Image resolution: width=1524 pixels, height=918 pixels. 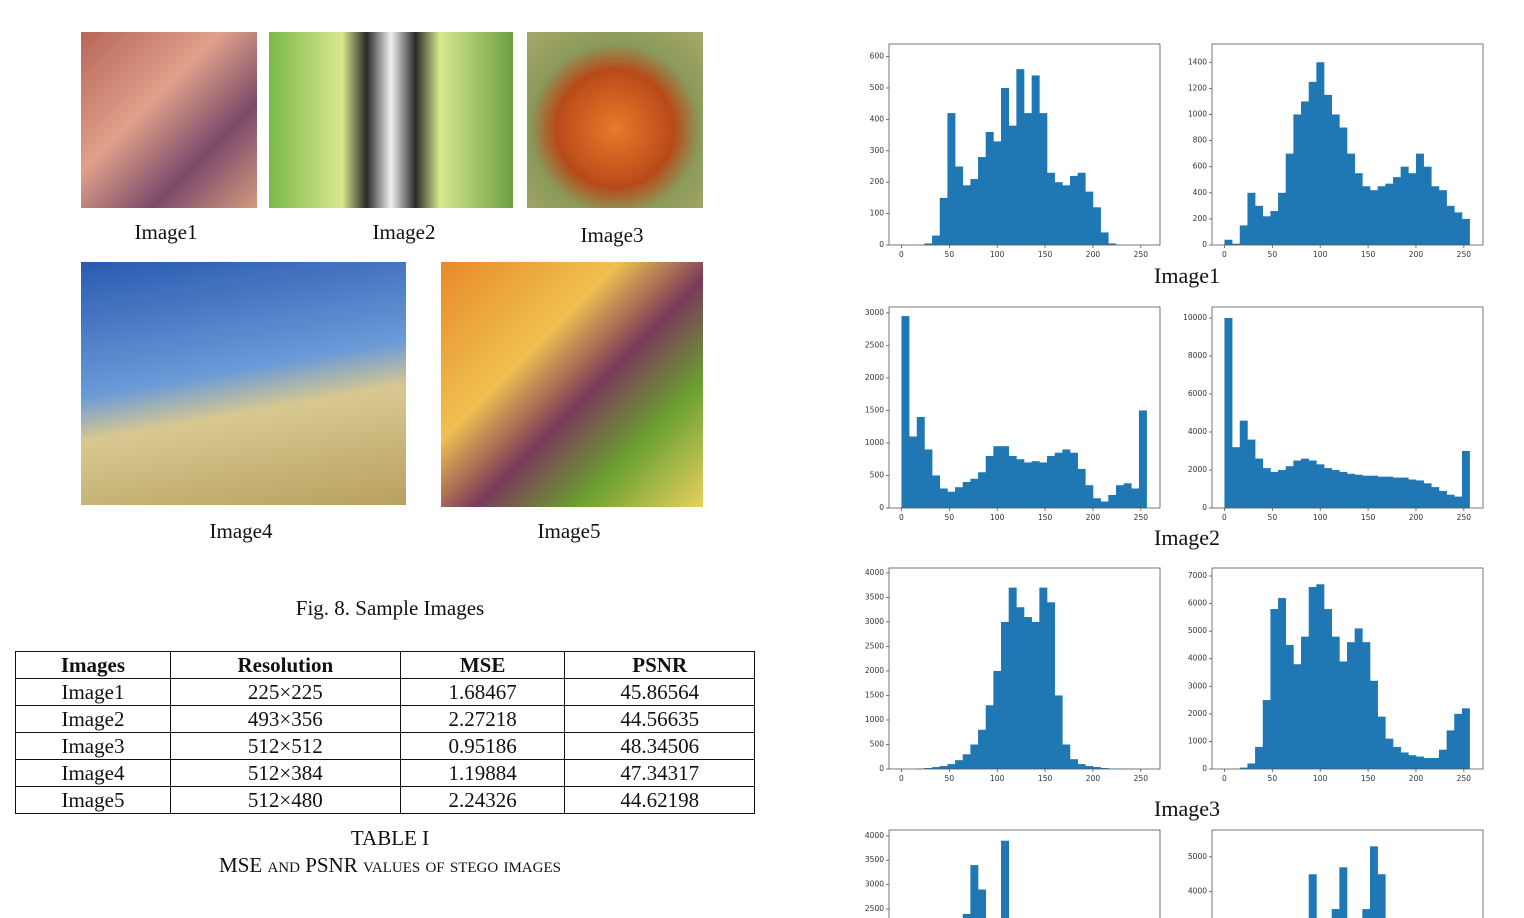 What do you see at coordinates (877, 213) in the screenshot?
I see `y-tick-label: 100` at bounding box center [877, 213].